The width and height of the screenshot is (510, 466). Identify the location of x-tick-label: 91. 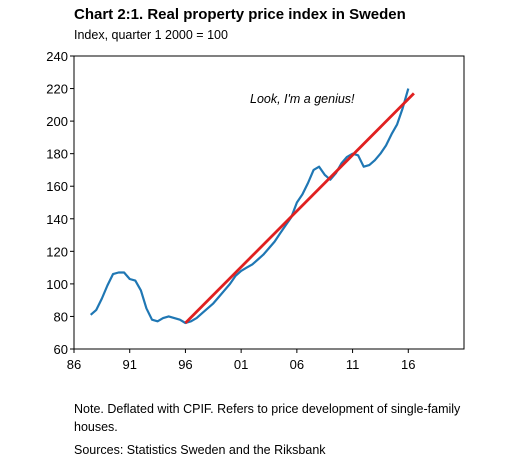
(129, 364).